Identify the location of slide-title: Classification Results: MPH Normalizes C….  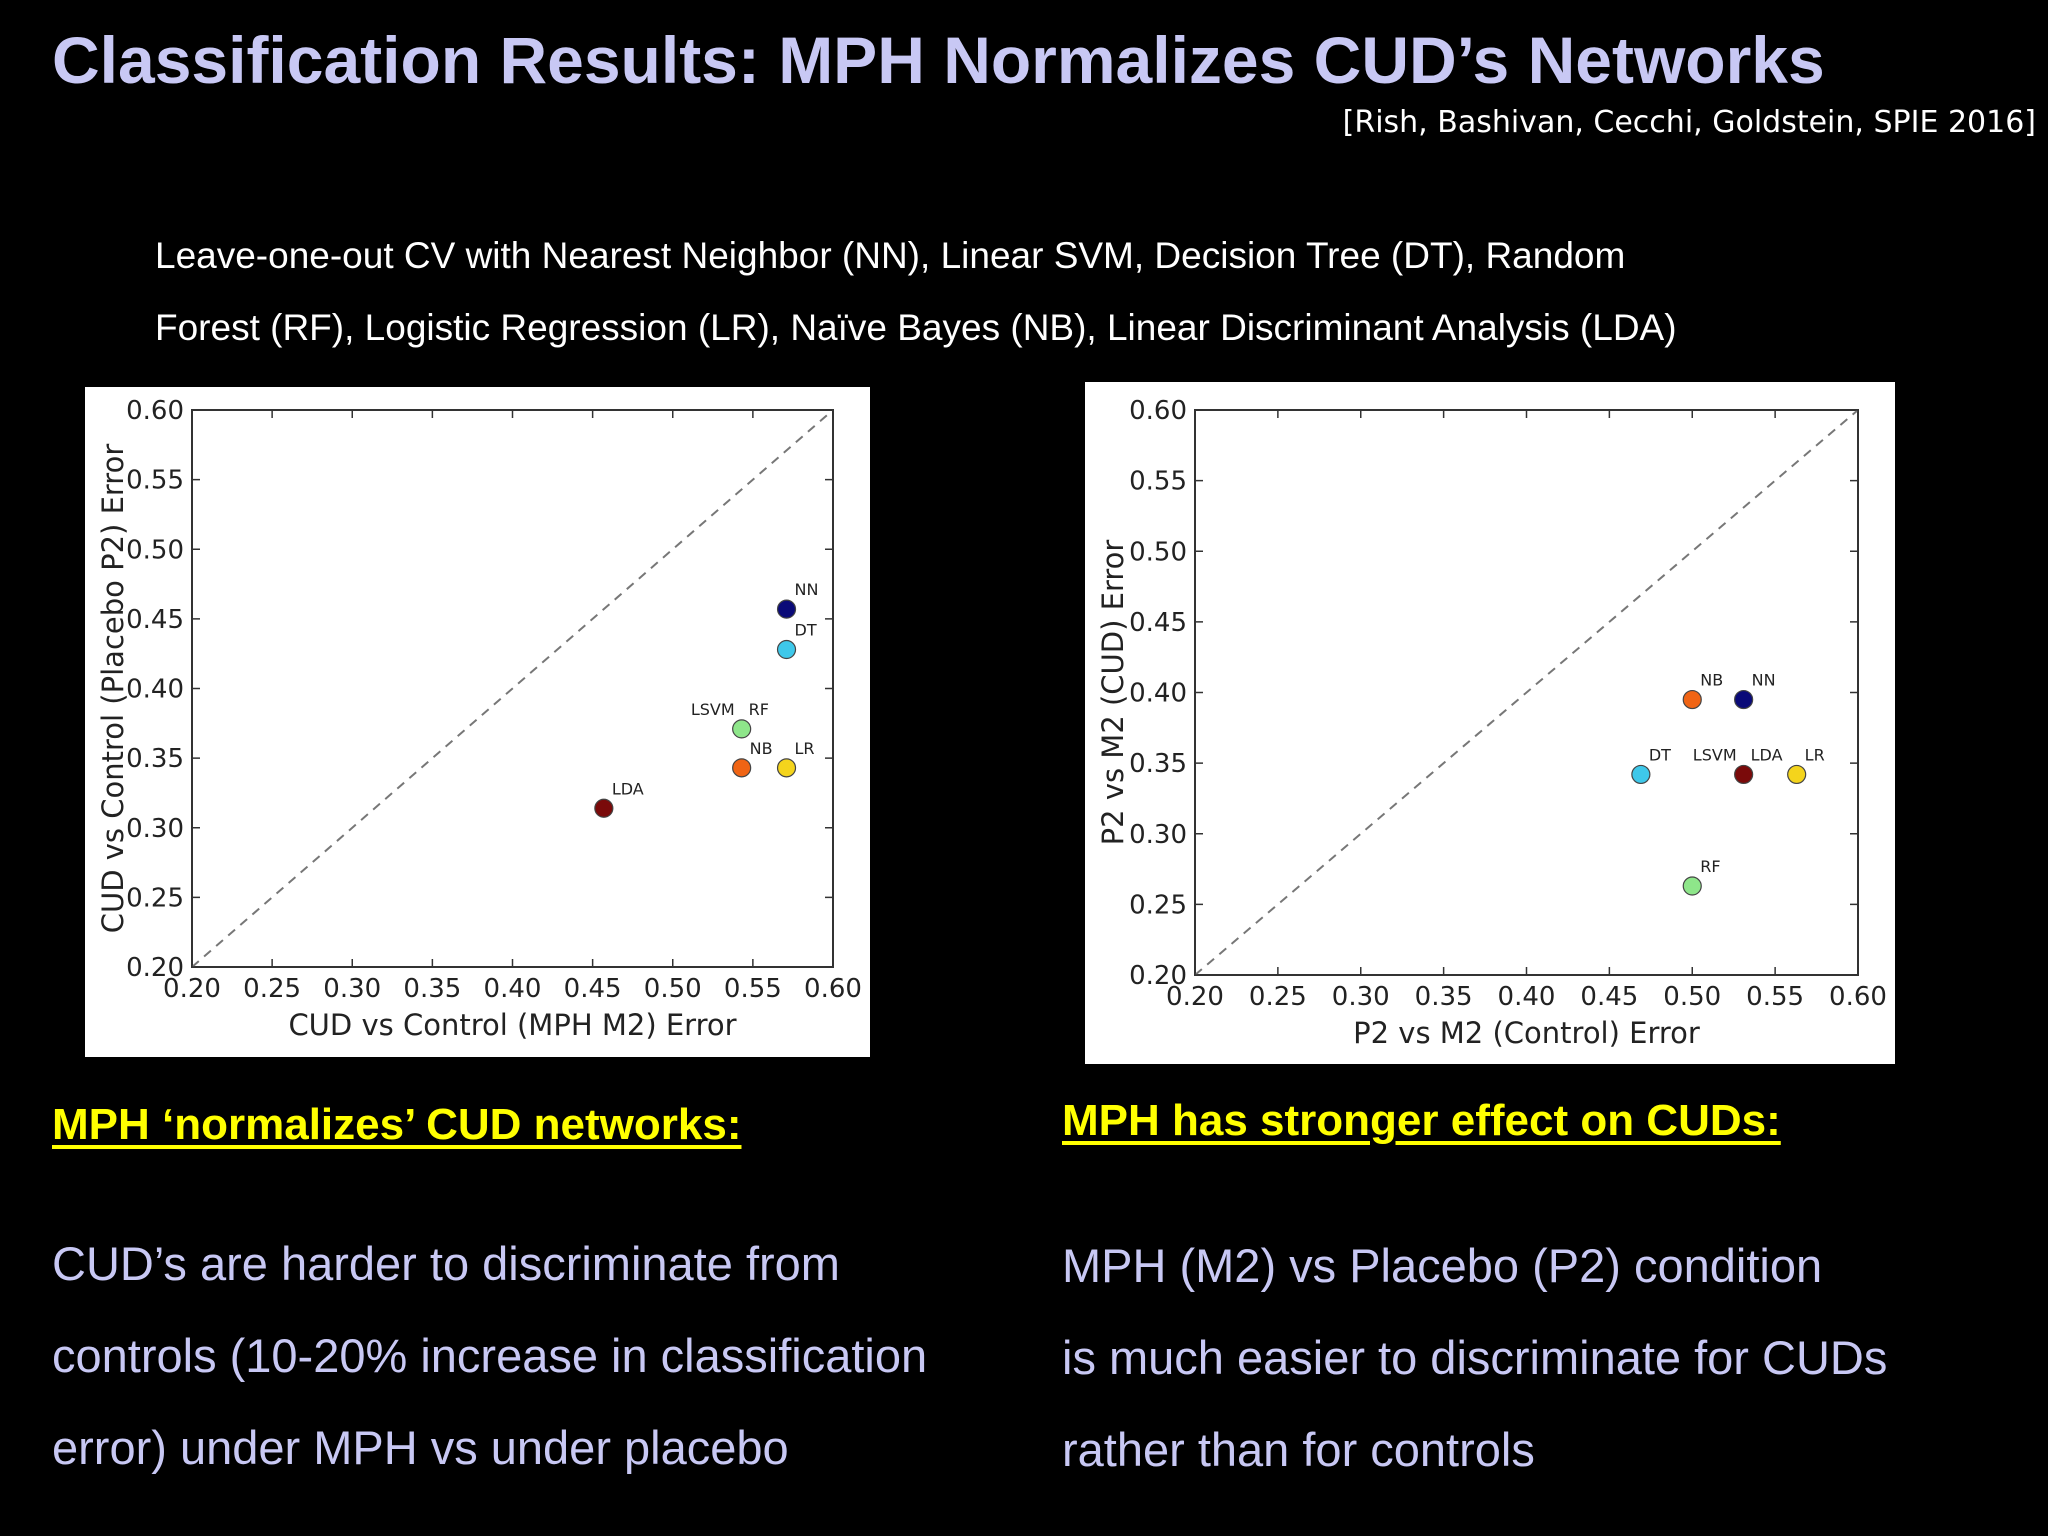
(938, 60).